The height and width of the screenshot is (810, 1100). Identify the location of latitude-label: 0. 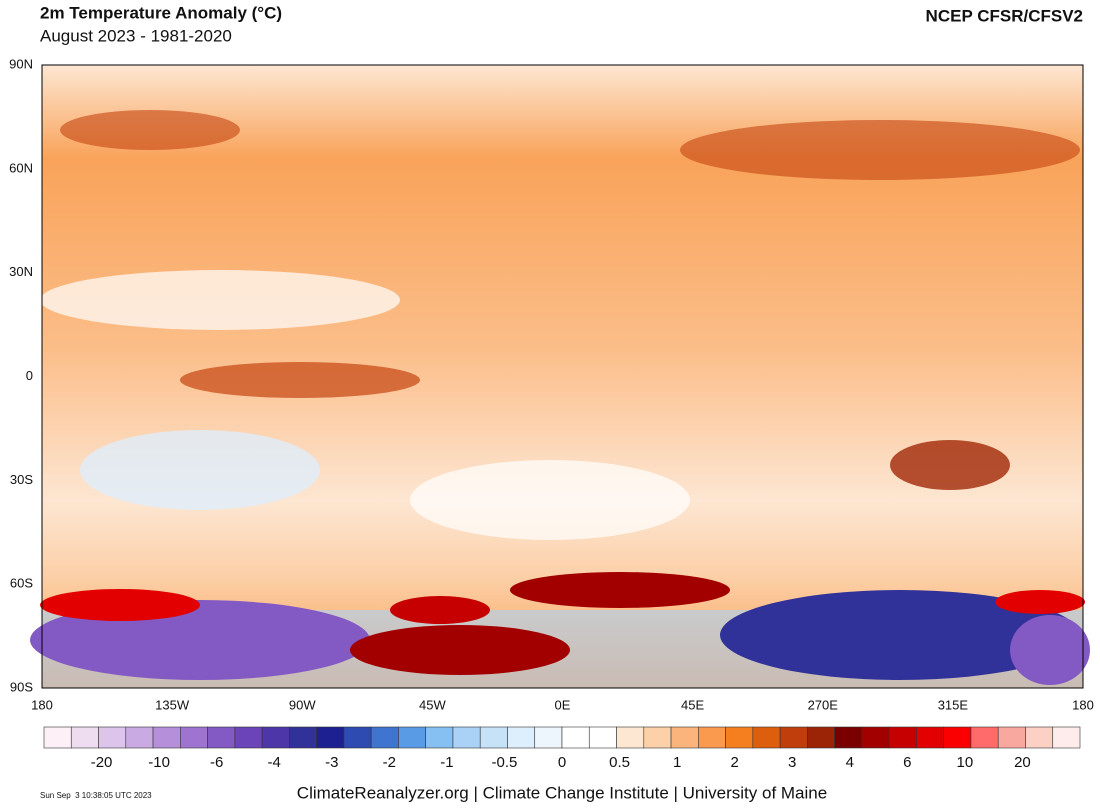
(29, 375).